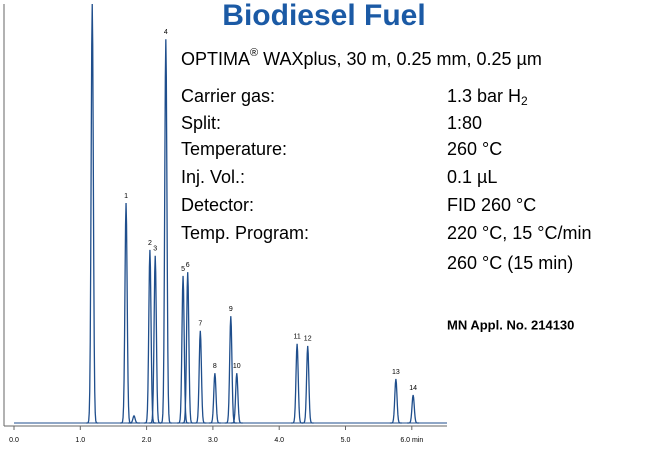 This screenshot has height=452, width=665. I want to click on condition-label: Temp. Program:, so click(245, 233).